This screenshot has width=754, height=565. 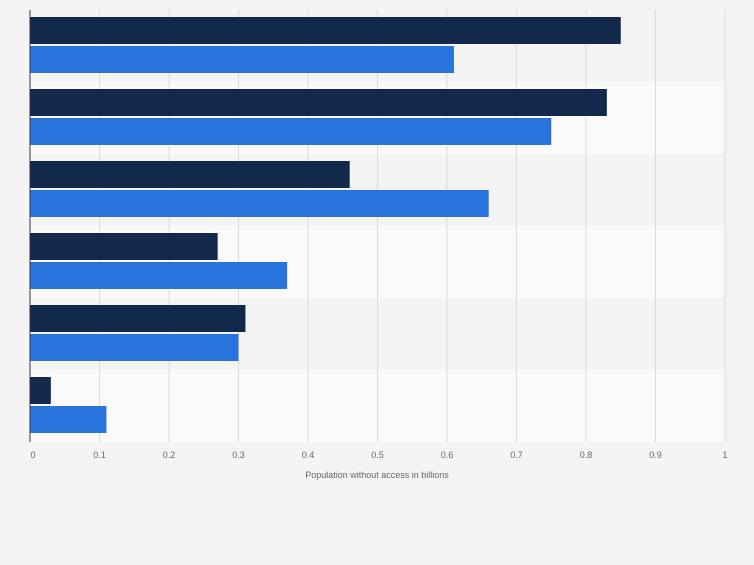 What do you see at coordinates (586, 455) in the screenshot?
I see `x-tick-label: 0.8` at bounding box center [586, 455].